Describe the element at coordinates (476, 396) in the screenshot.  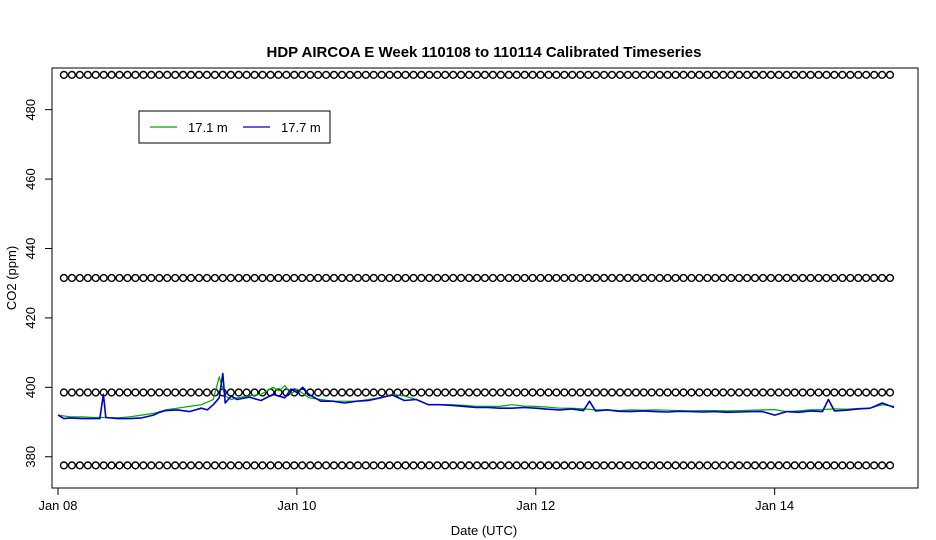
I see `data-series` at that location.